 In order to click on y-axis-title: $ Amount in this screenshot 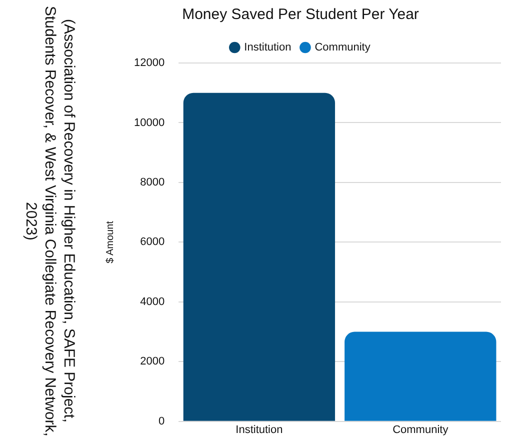, I will do `click(110, 242)`.